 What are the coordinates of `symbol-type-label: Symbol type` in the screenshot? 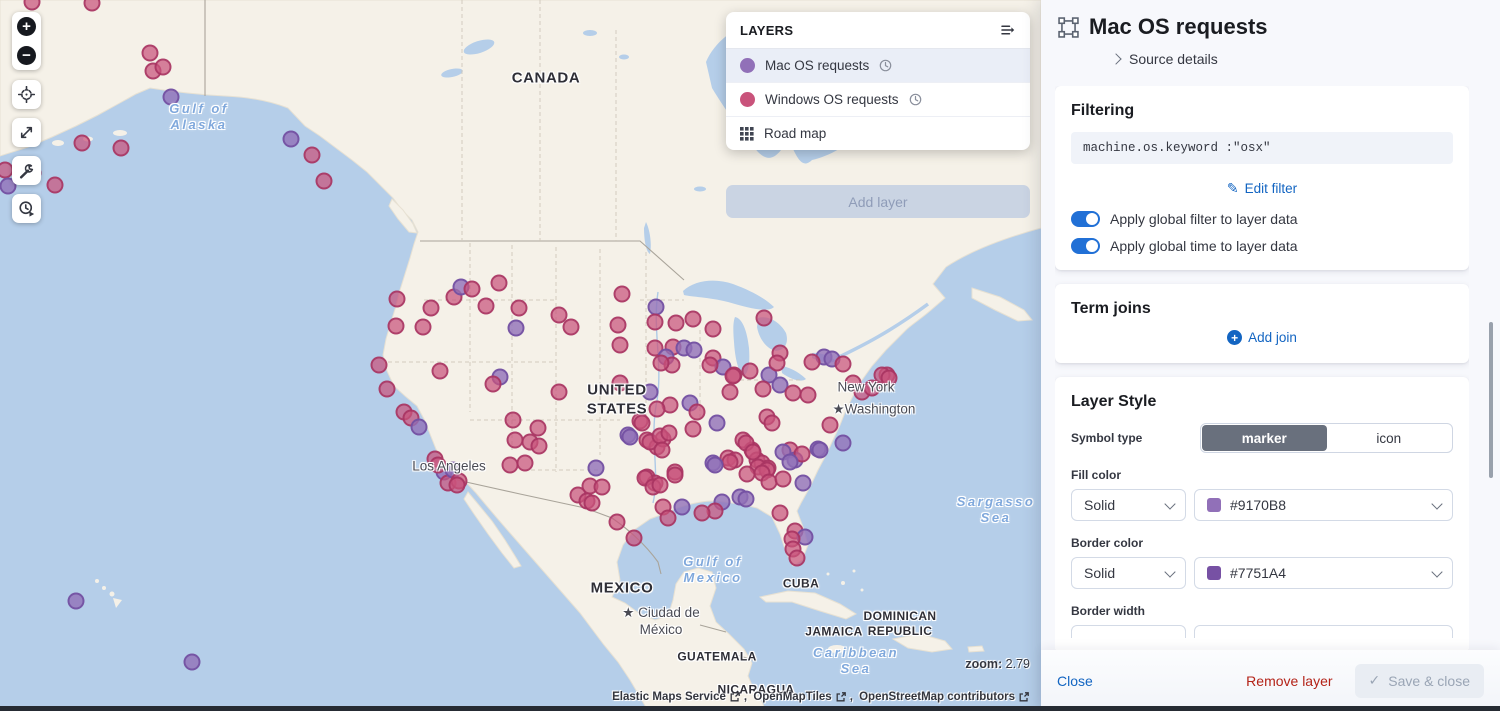 It's located at (1107, 438).